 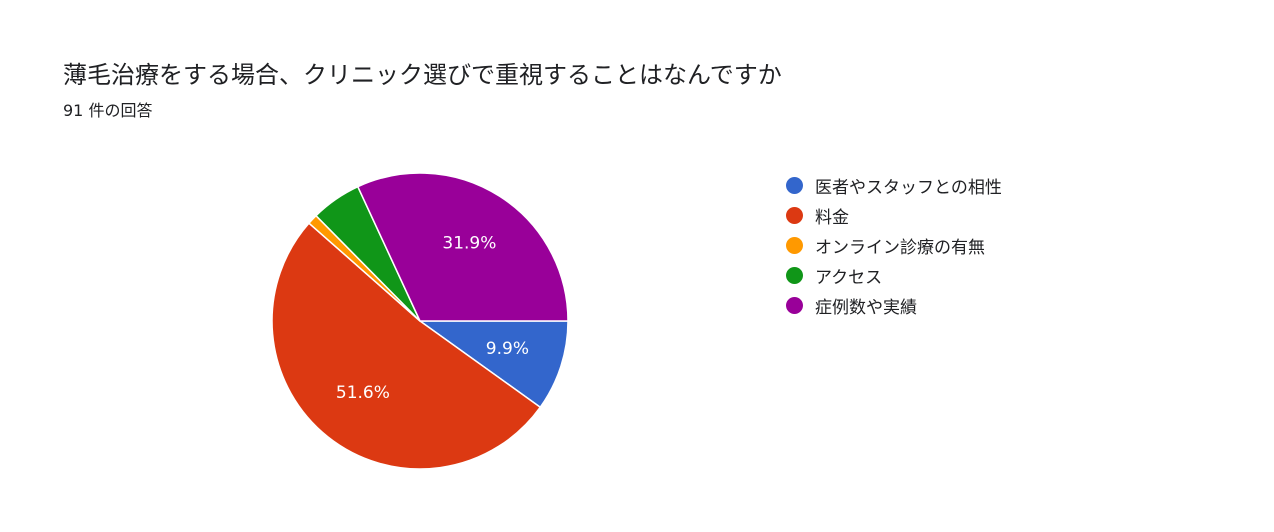 I want to click on chart-title: 薄毛治療をする場合、クリニック選びで重視することはなんですか, so click(x=422, y=75).